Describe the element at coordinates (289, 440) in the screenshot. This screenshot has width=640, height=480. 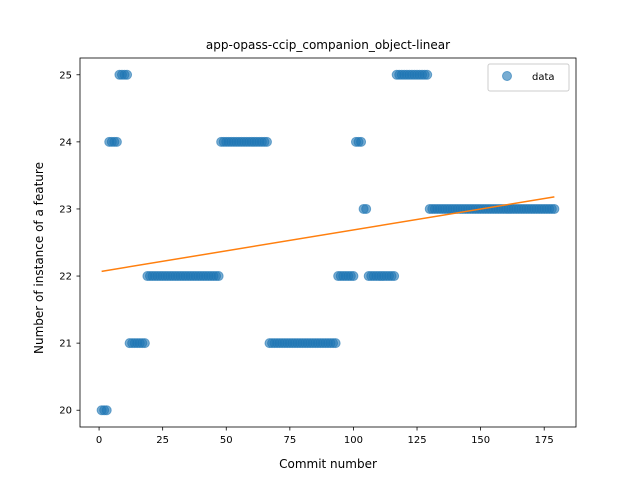
I see `x-tick-label: 75` at that location.